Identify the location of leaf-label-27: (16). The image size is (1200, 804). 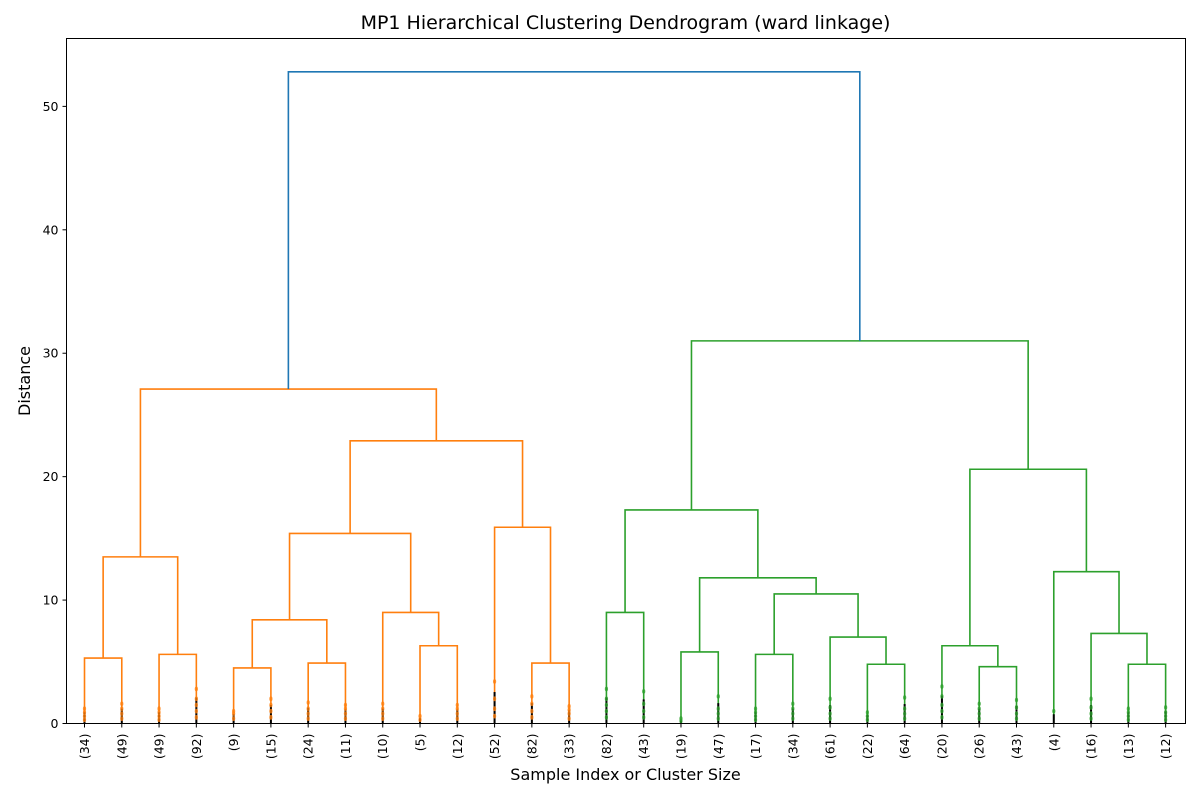
(1091, 747).